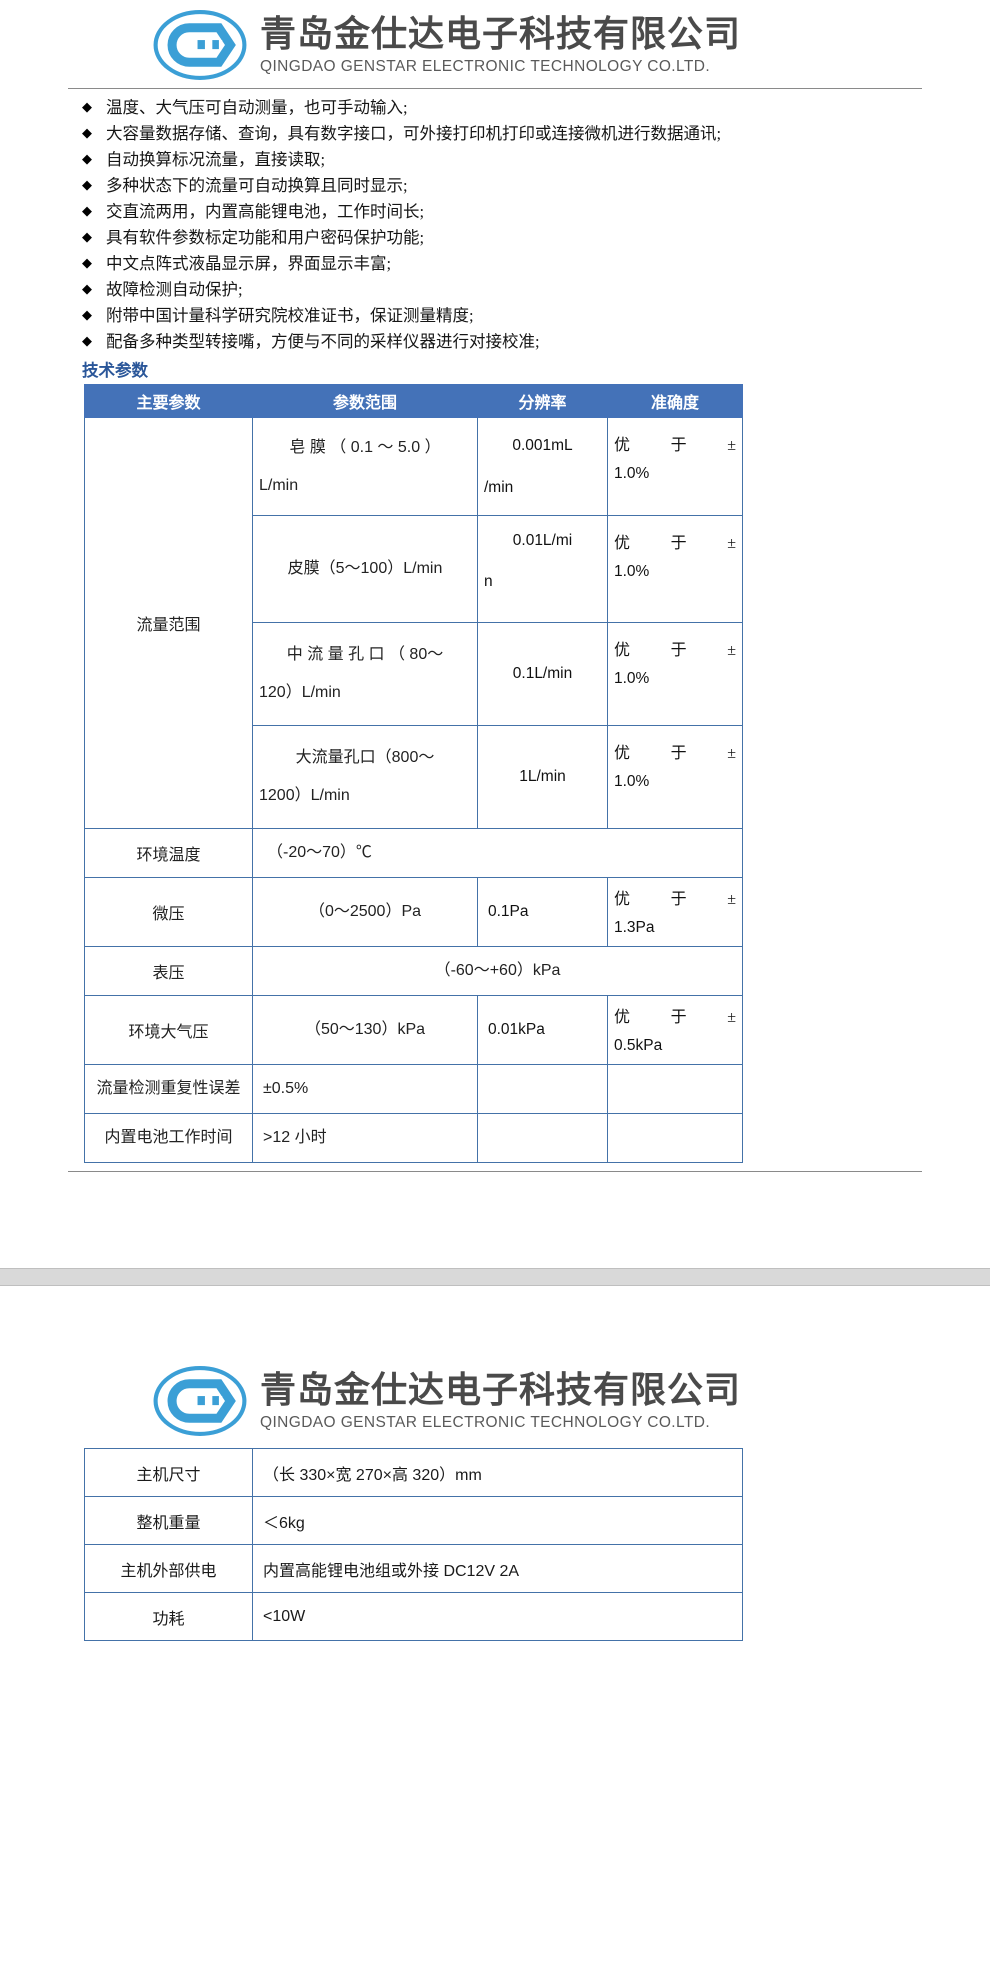 The width and height of the screenshot is (990, 1978). Describe the element at coordinates (365, 447) in the screenshot. I see `cell-range-line1: 皂 膜 （ 0.1 ～ 5.0 ）` at that location.